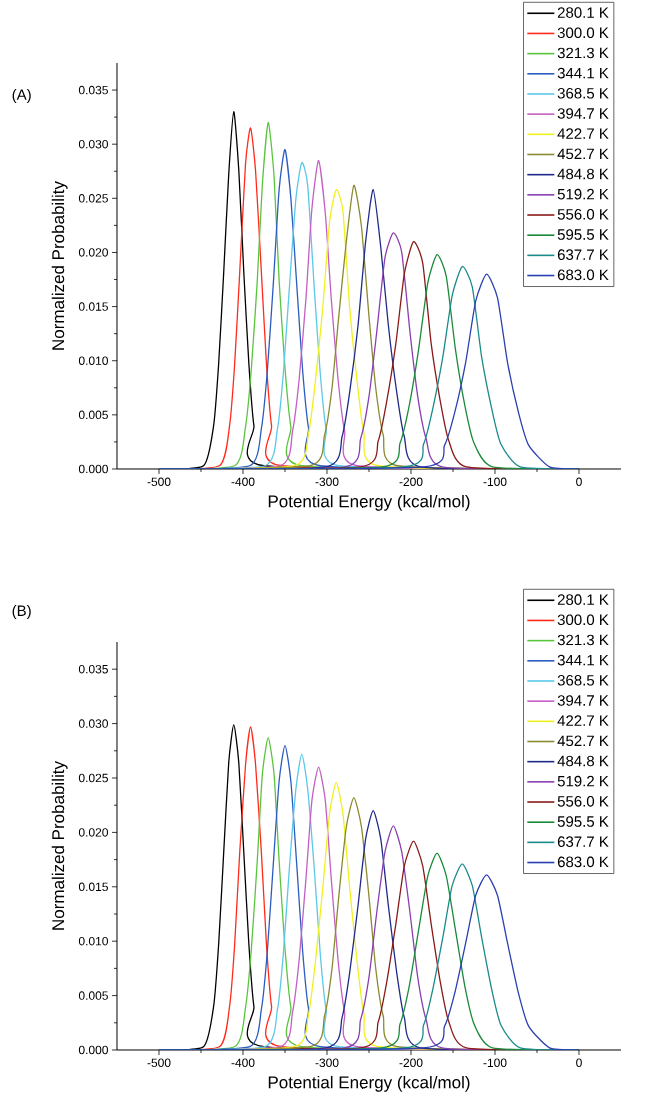  Describe the element at coordinates (21, 96) in the screenshot. I see `text: (A)` at that location.